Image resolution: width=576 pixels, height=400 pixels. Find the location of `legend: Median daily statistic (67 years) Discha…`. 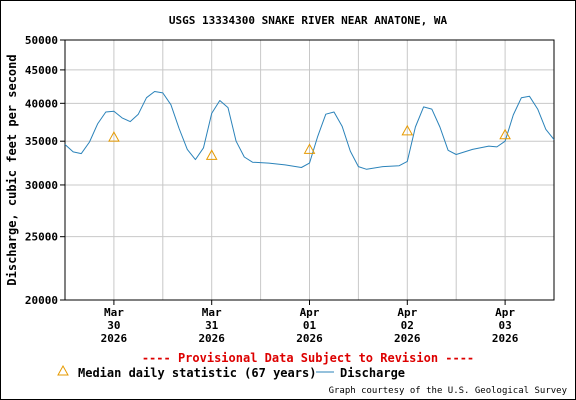

legend: Median daily statistic (67 years) Discha… is located at coordinates (231, 372).